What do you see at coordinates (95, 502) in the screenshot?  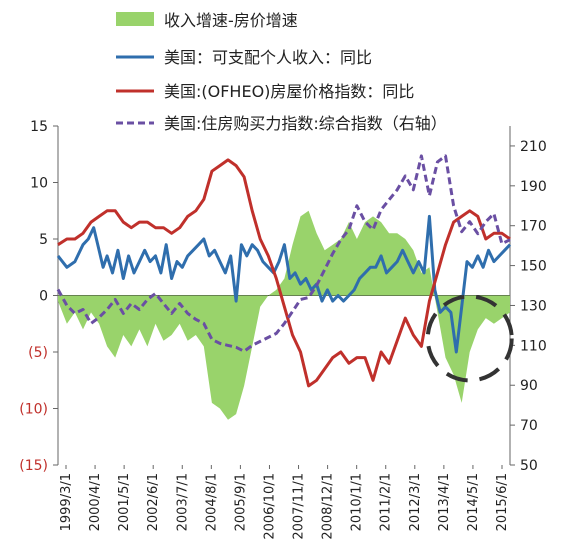 I see `x-axis-tick-label: 2000/4/1` at bounding box center [95, 502].